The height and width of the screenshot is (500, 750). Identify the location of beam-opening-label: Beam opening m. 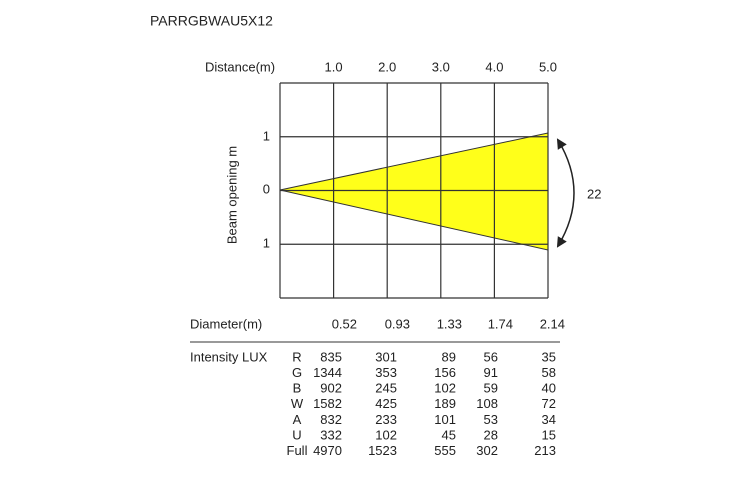
(231, 195).